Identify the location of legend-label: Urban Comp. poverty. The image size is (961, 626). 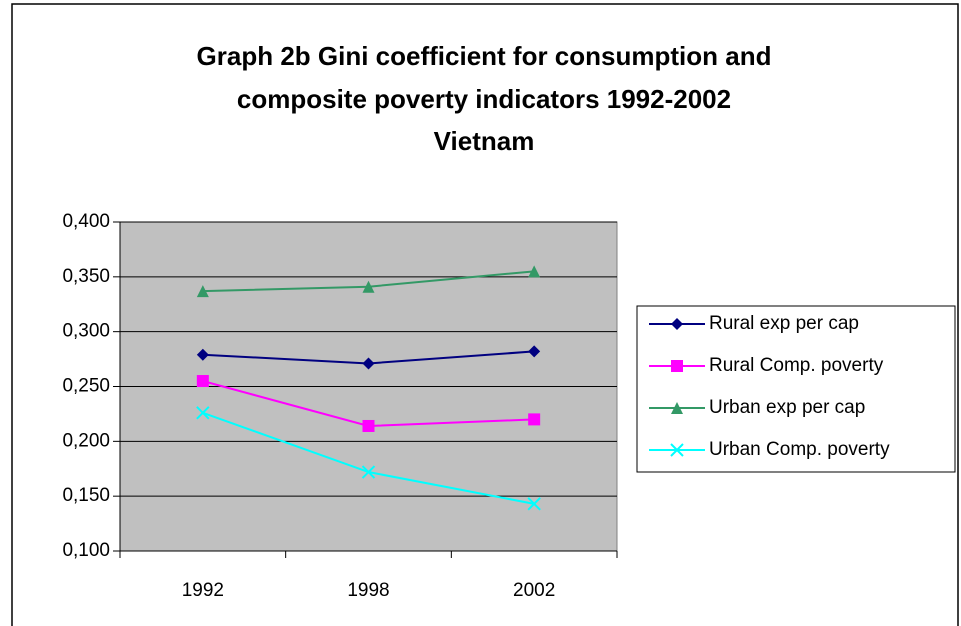
(799, 449).